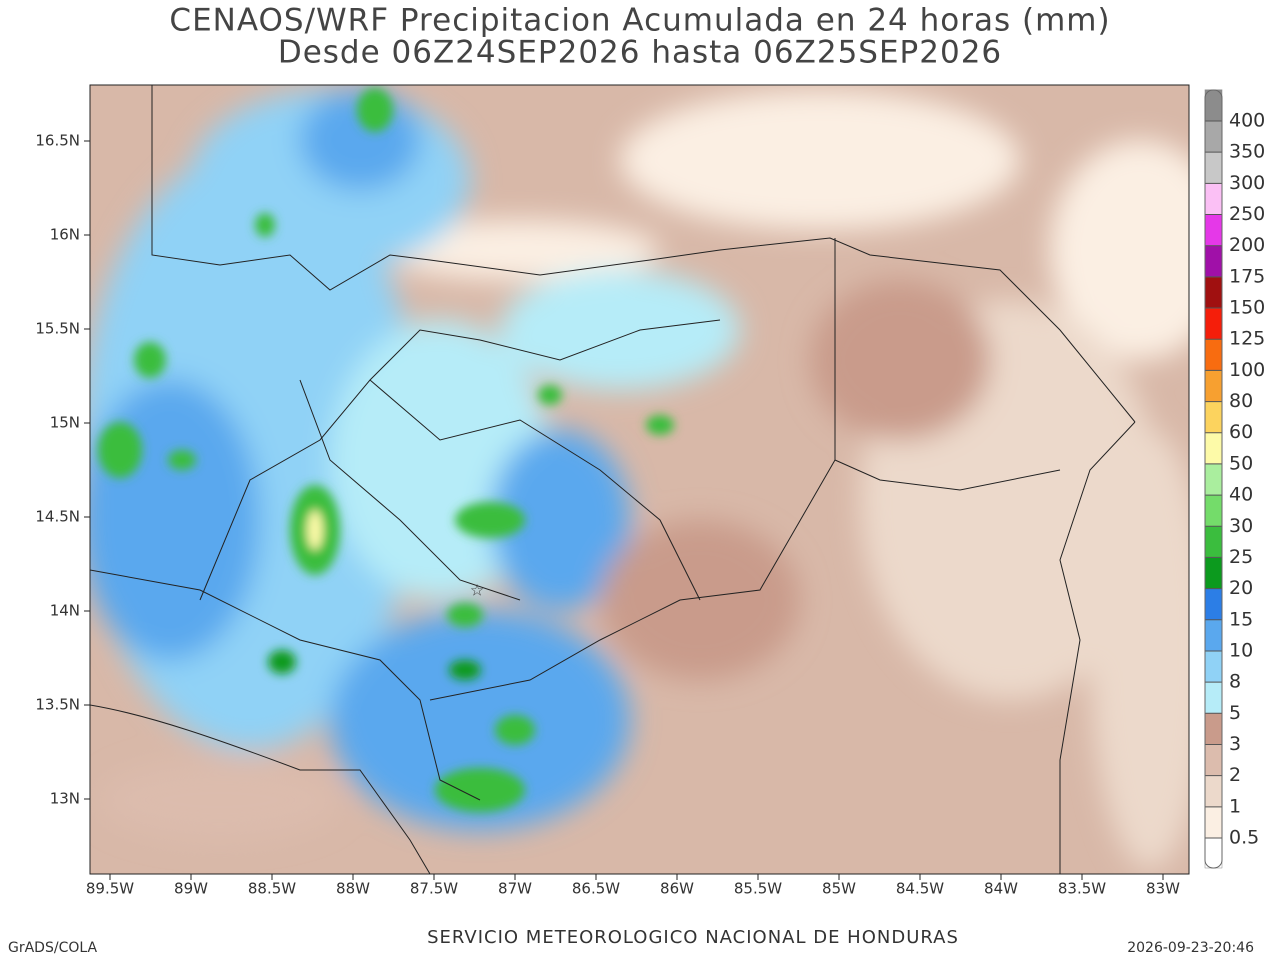 The image size is (1280, 960). I want to click on lon-label: 87.5W, so click(434, 889).